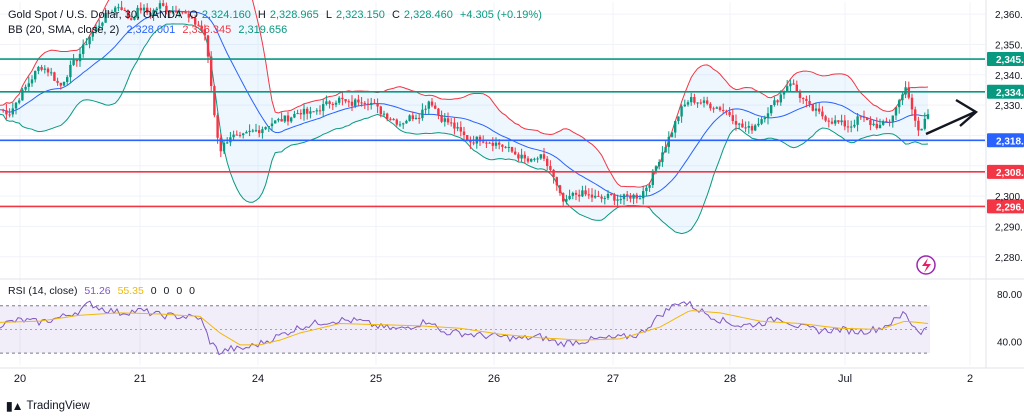 Image resolution: width=1024 pixels, height=417 pixels. I want to click on x-tick-label-4: 26, so click(494, 379).